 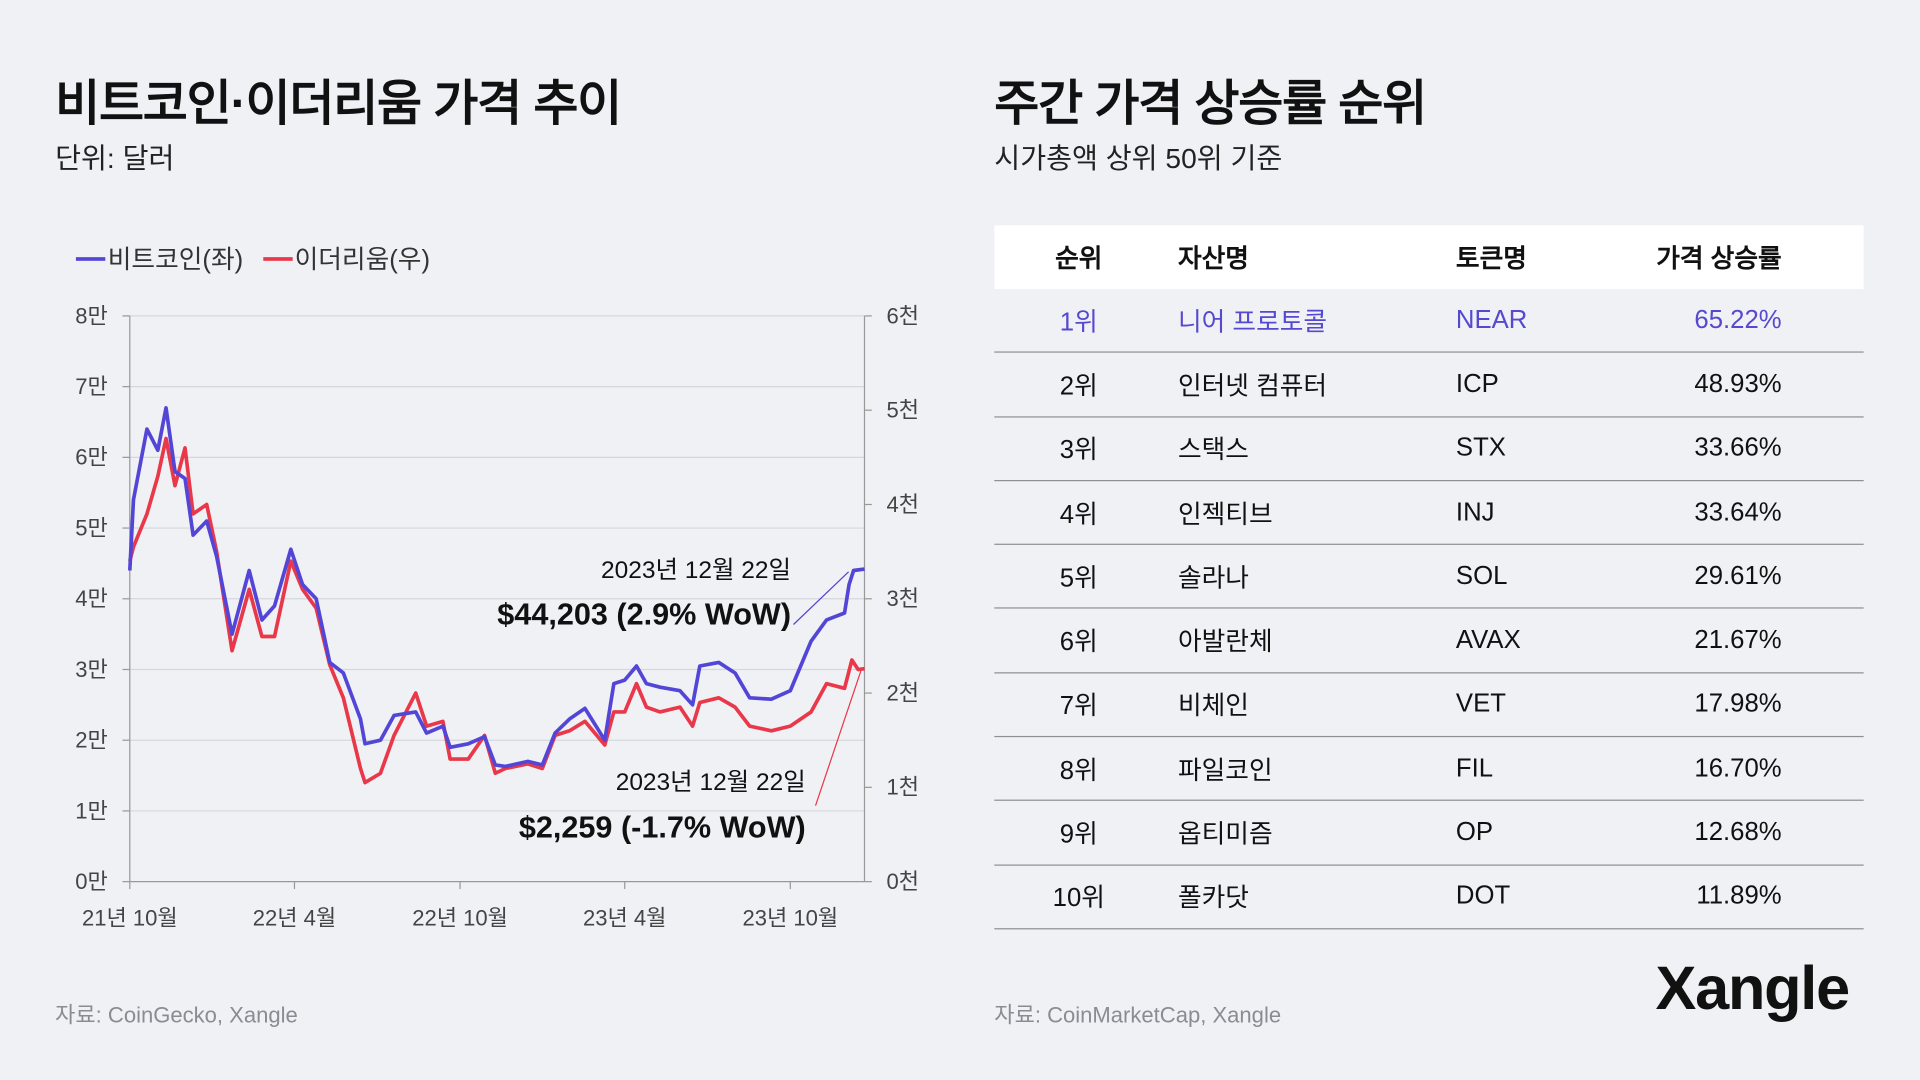 I want to click on change-cell: 33.64%, so click(x=1738, y=511).